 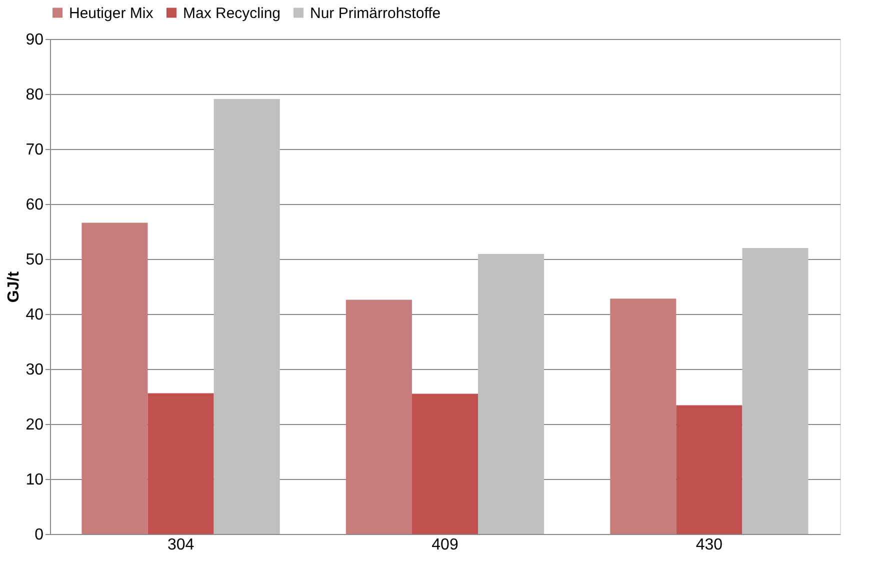 I want to click on y-tick-label: 30, so click(x=35, y=370).